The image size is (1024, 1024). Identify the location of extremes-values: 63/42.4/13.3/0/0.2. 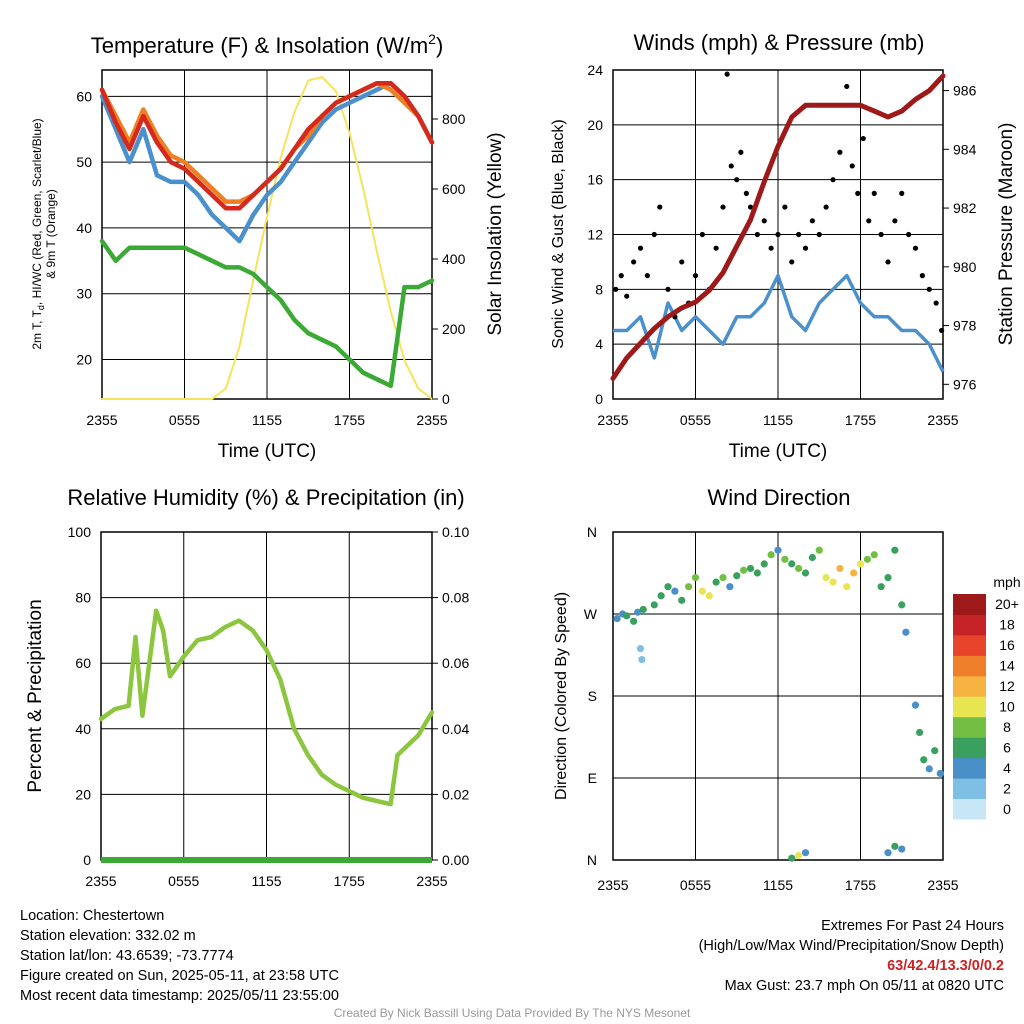
(945, 966).